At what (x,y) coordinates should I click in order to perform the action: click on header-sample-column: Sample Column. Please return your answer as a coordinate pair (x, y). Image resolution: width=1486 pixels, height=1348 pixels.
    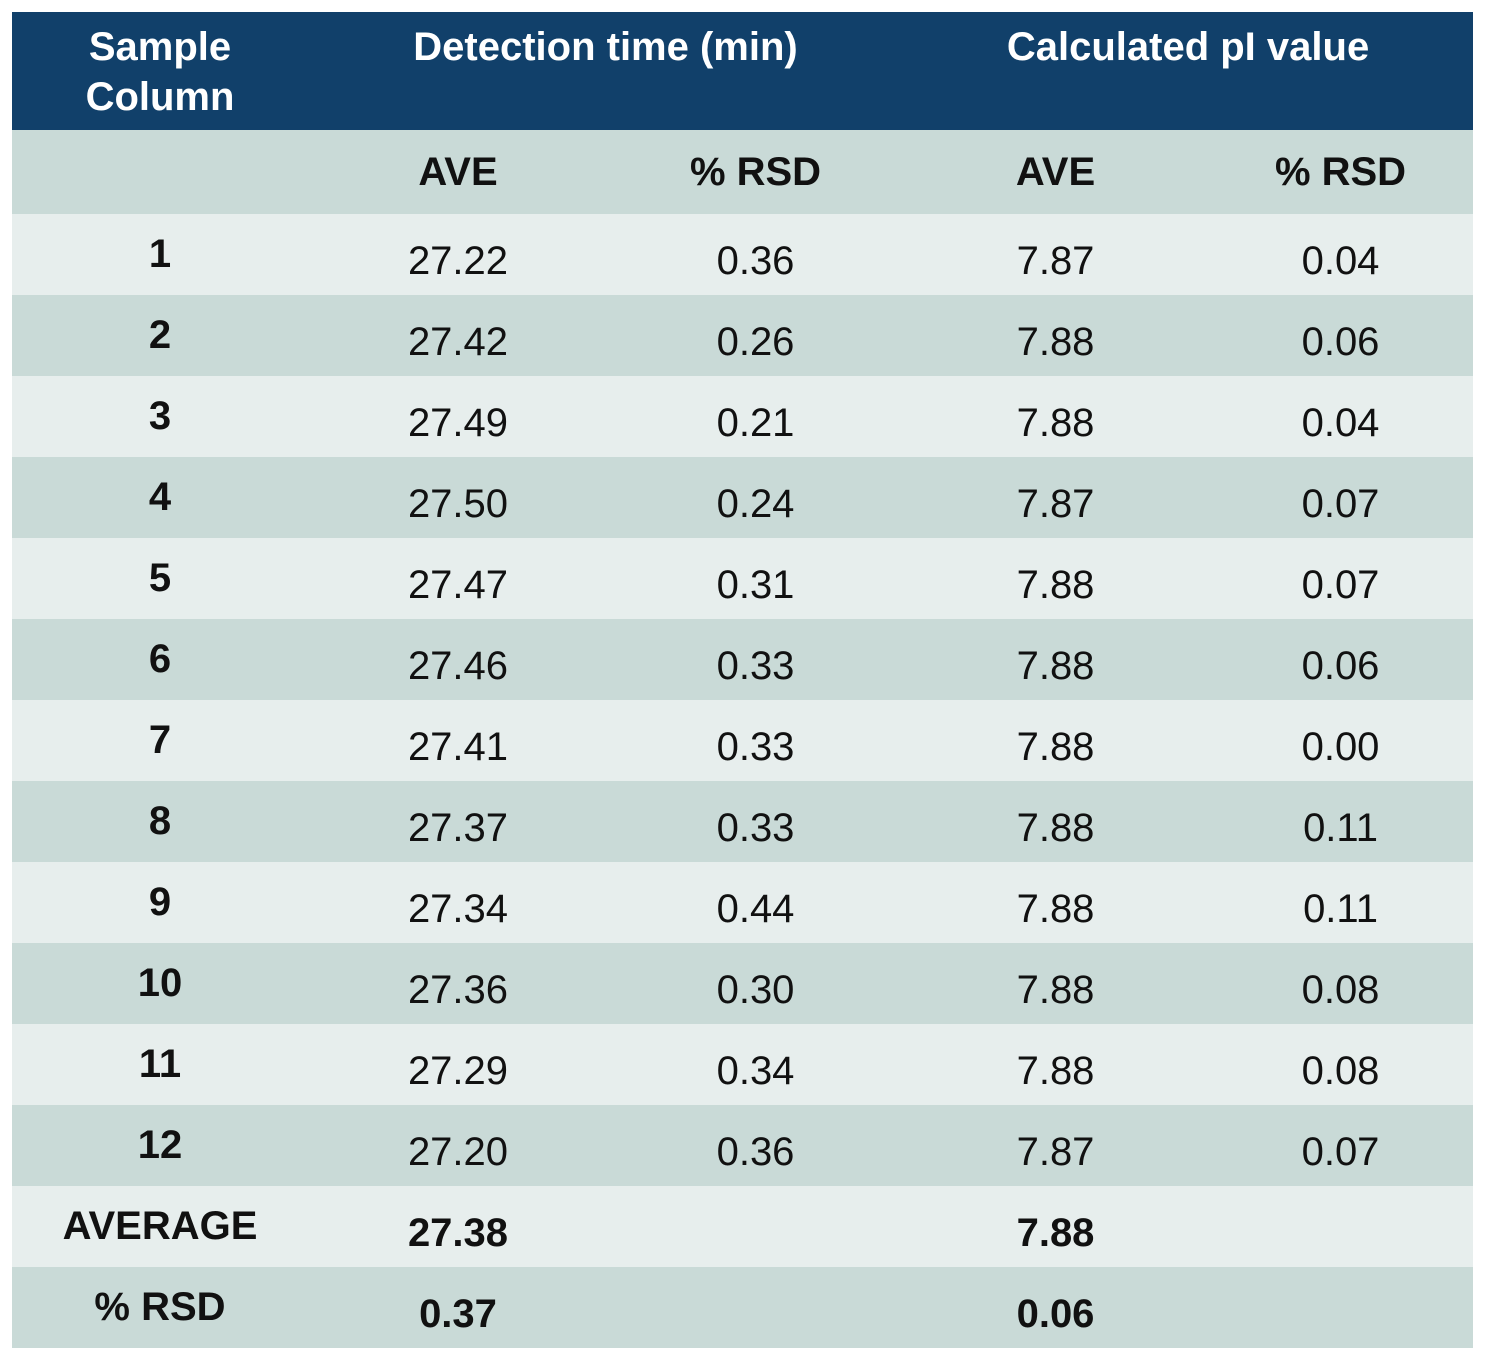
    Looking at the image, I should click on (160, 71).